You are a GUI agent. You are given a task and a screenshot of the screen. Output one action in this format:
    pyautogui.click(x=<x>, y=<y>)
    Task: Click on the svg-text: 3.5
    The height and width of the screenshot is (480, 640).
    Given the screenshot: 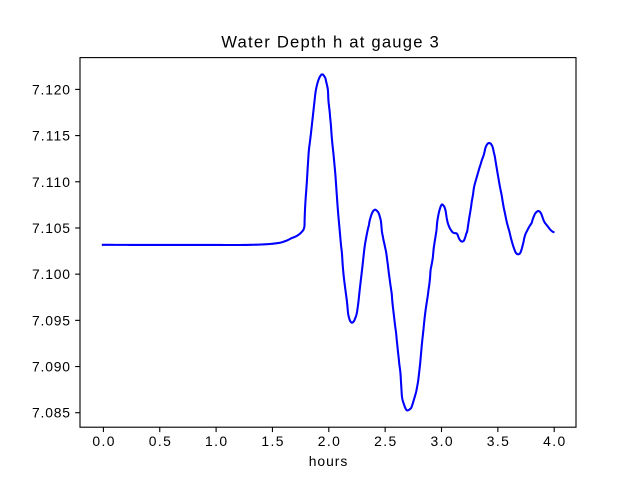 What is the action you would take?
    pyautogui.click(x=498, y=441)
    